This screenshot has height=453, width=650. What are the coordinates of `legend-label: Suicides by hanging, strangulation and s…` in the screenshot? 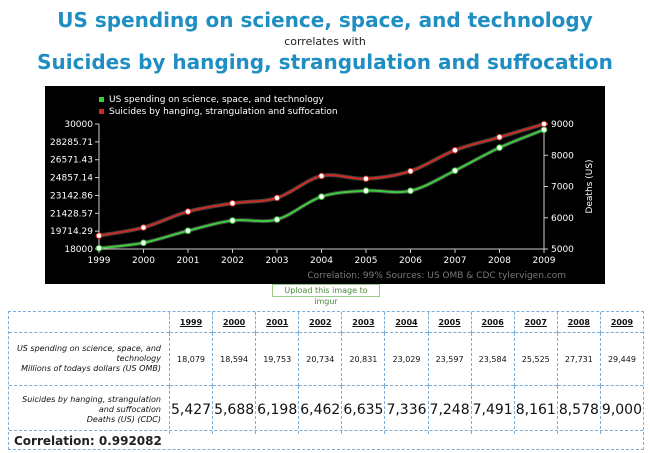 It's located at (223, 112).